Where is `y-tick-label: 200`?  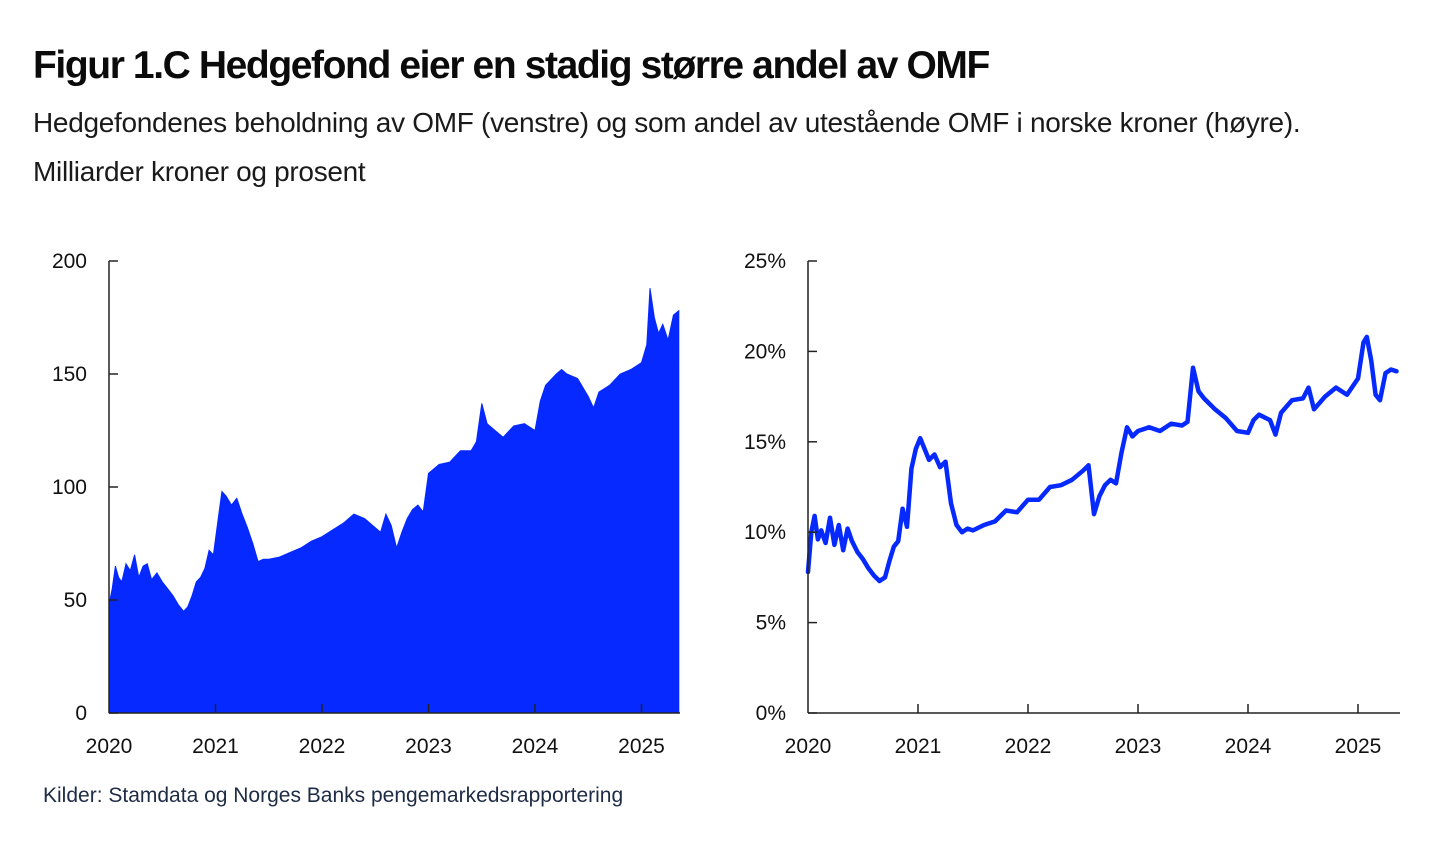 y-tick-label: 200 is located at coordinates (69, 261).